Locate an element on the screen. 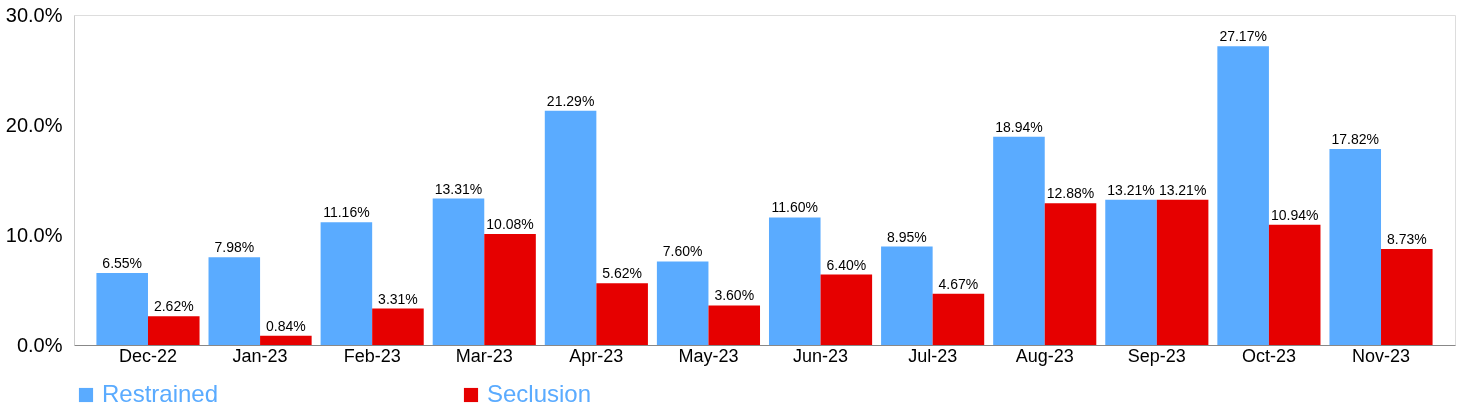 This screenshot has height=420, width=1469. x-tick-label: Oct-23 is located at coordinates (1268, 355).